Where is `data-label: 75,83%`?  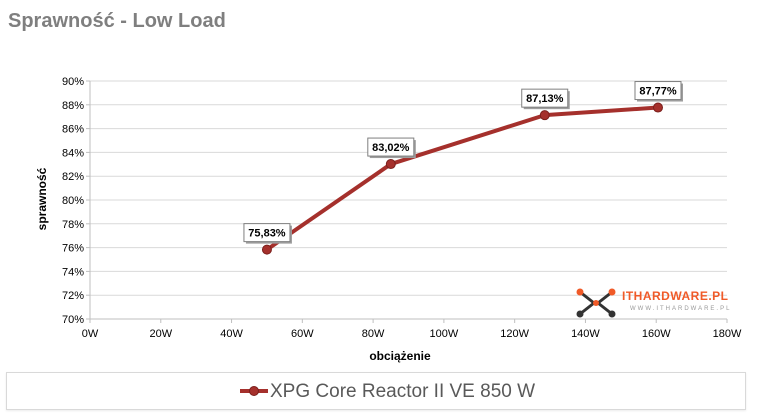 data-label: 75,83% is located at coordinates (267, 234).